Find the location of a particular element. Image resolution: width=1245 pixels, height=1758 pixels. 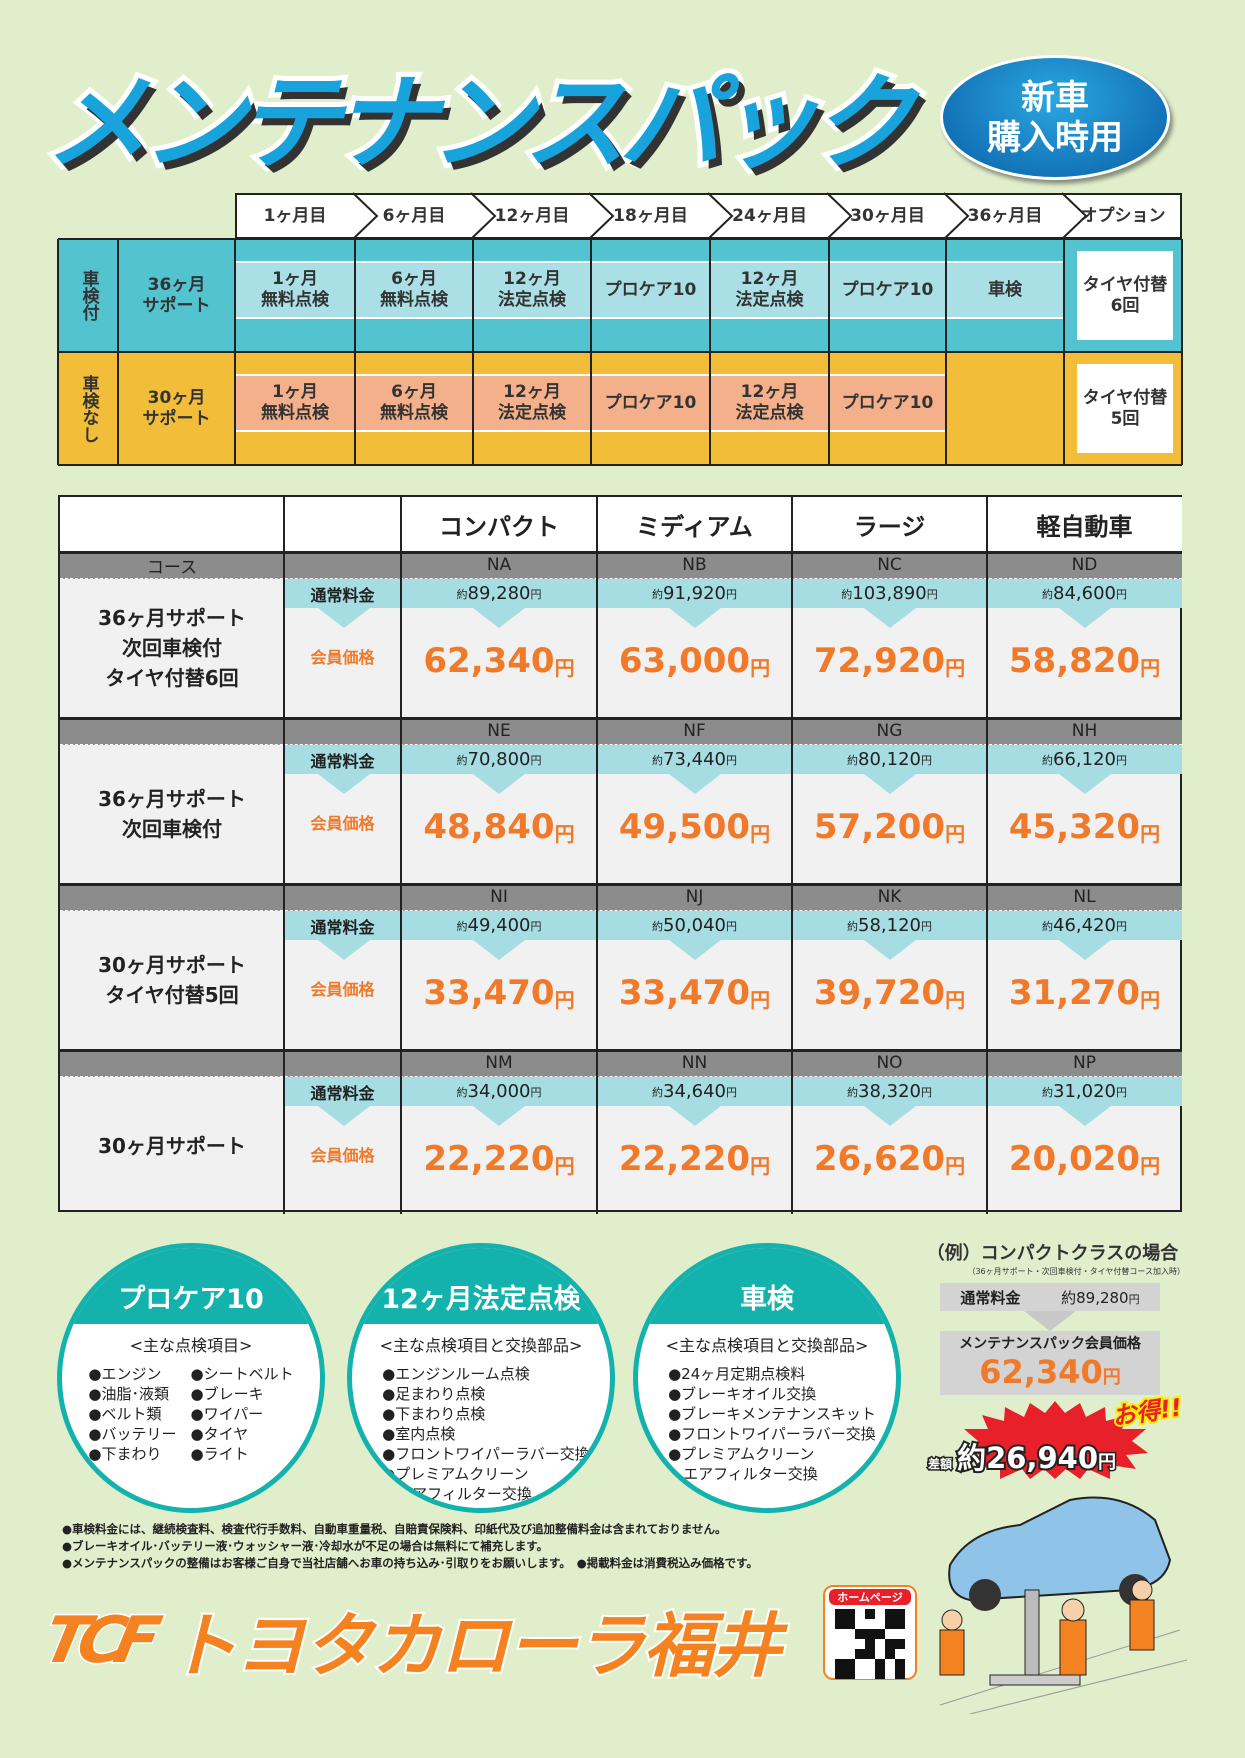

member-label: 会員価格 is located at coordinates (342, 1155).